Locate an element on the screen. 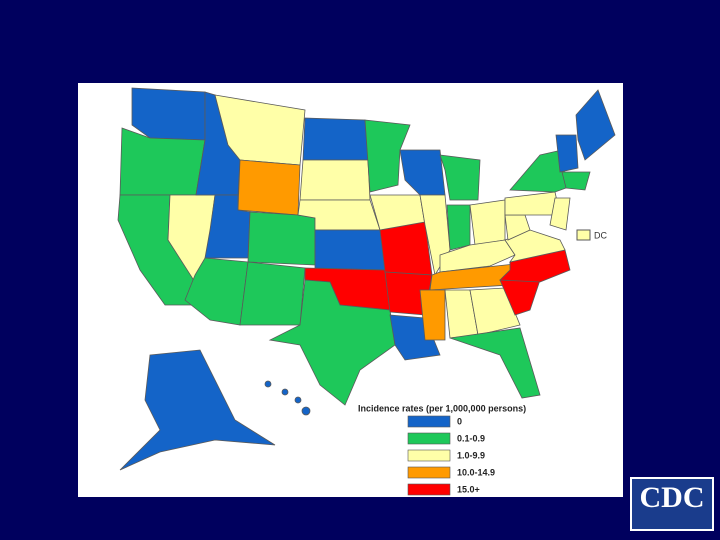 This screenshot has width=720, height=540. legend-label: 1.0-9.9 is located at coordinates (471, 455).